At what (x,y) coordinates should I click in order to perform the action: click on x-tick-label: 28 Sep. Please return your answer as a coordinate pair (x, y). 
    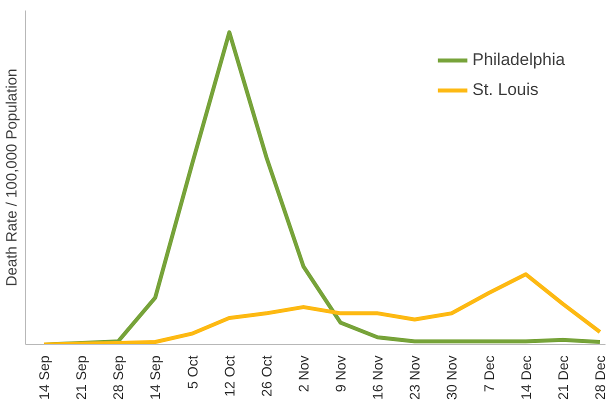
    Looking at the image, I should click on (118, 377).